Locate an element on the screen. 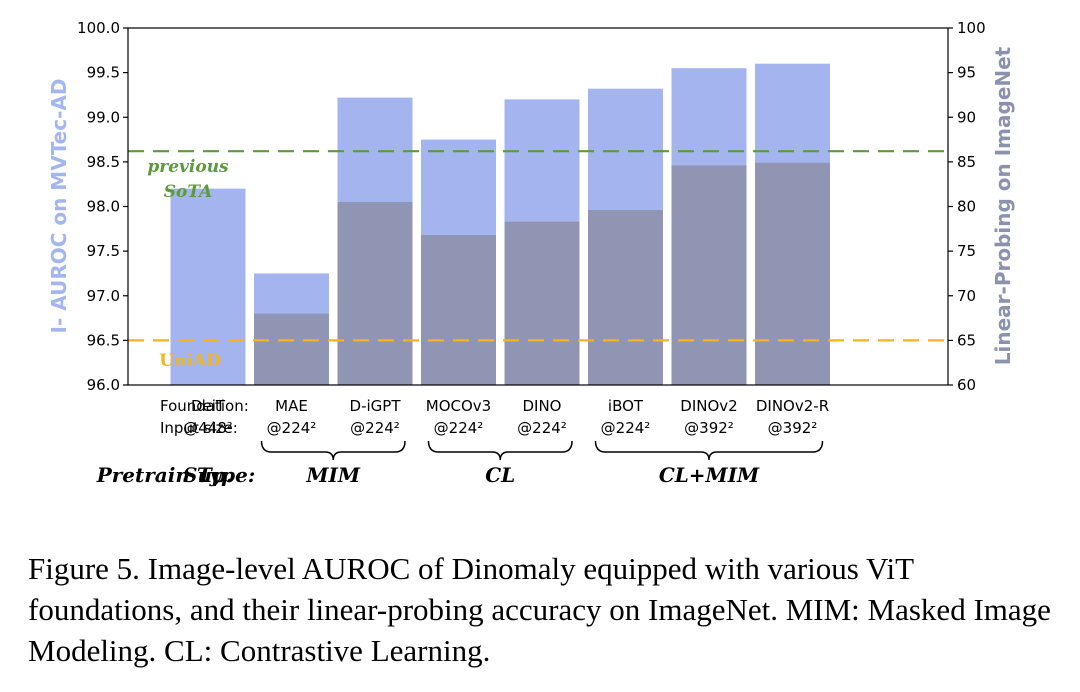 The height and width of the screenshot is (692, 1080). pretrain-type-label: Pretrain Type: is located at coordinates (176, 475).